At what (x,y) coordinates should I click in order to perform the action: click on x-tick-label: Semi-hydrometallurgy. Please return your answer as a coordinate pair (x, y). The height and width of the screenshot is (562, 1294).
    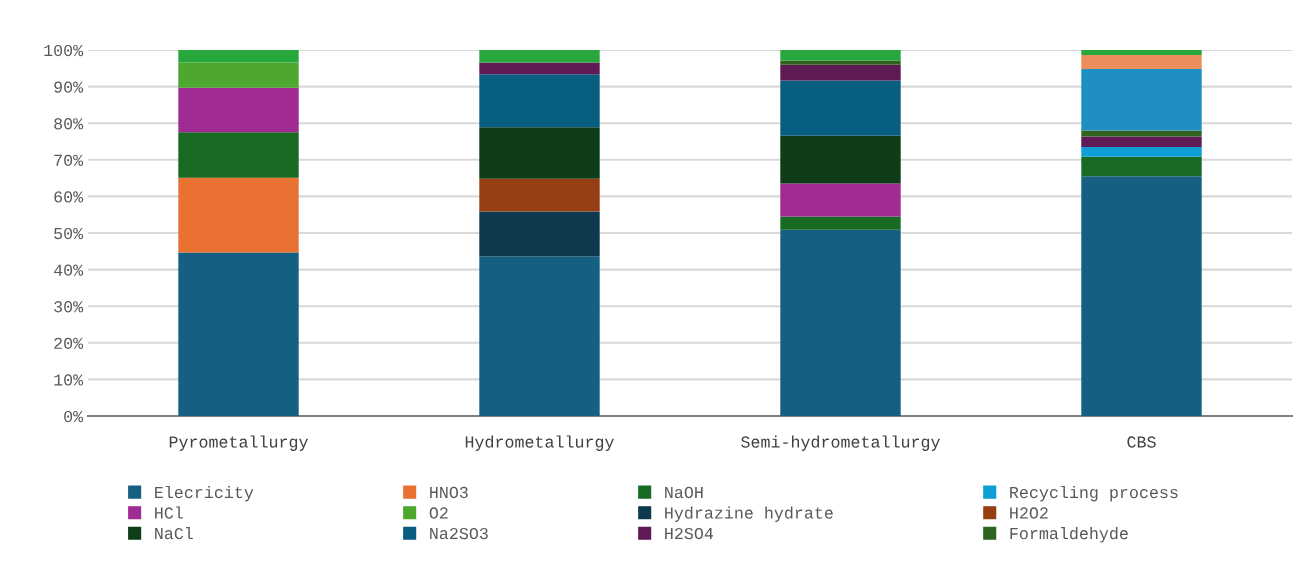
    Looking at the image, I should click on (840, 443).